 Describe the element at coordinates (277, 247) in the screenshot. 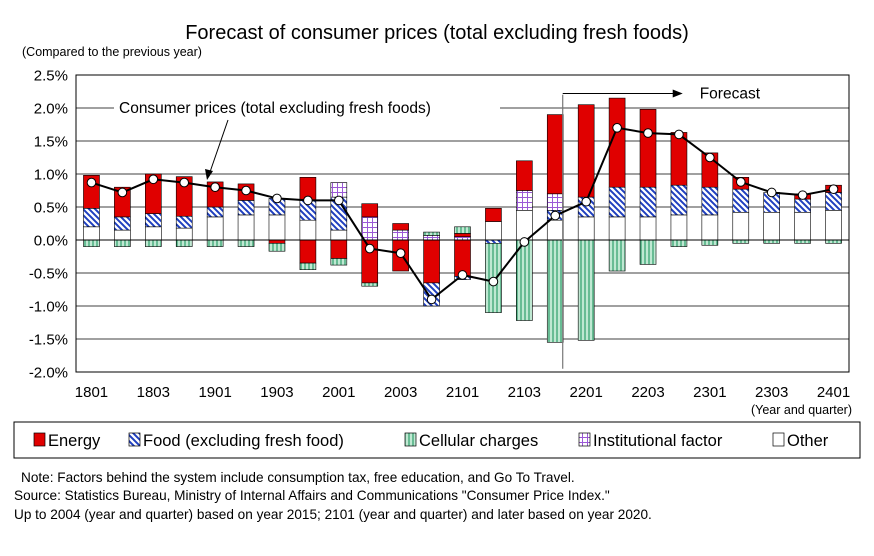

I see `bar-cellular-charges-1903` at that location.